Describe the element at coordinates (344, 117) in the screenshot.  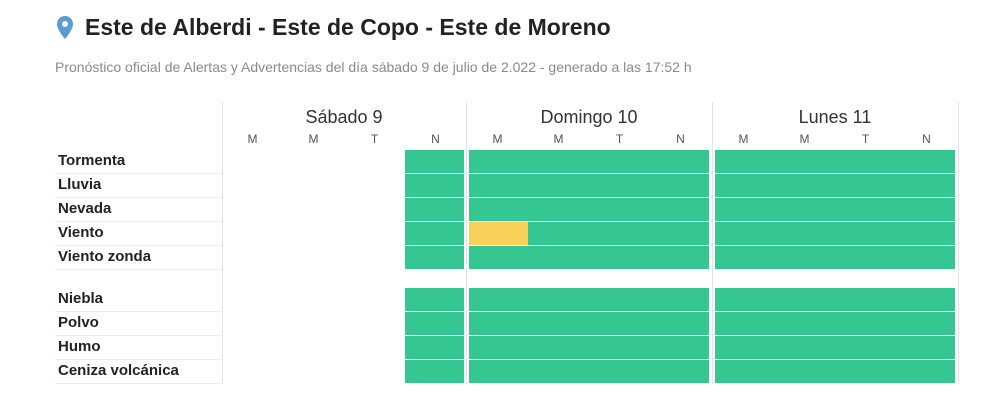
I see `day-header: Sábado 9` at that location.